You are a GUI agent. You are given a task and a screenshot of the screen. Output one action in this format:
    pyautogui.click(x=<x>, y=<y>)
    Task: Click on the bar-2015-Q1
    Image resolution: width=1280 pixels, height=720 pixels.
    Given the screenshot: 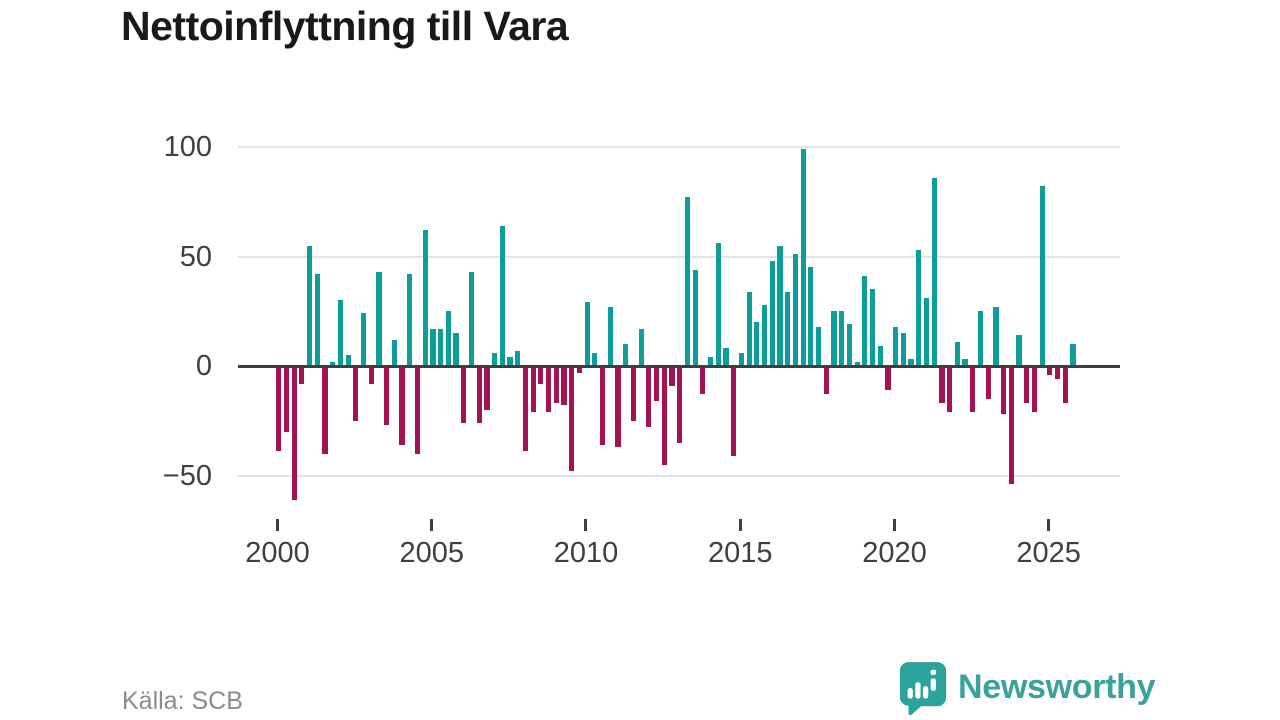 What is the action you would take?
    pyautogui.click(x=741, y=359)
    